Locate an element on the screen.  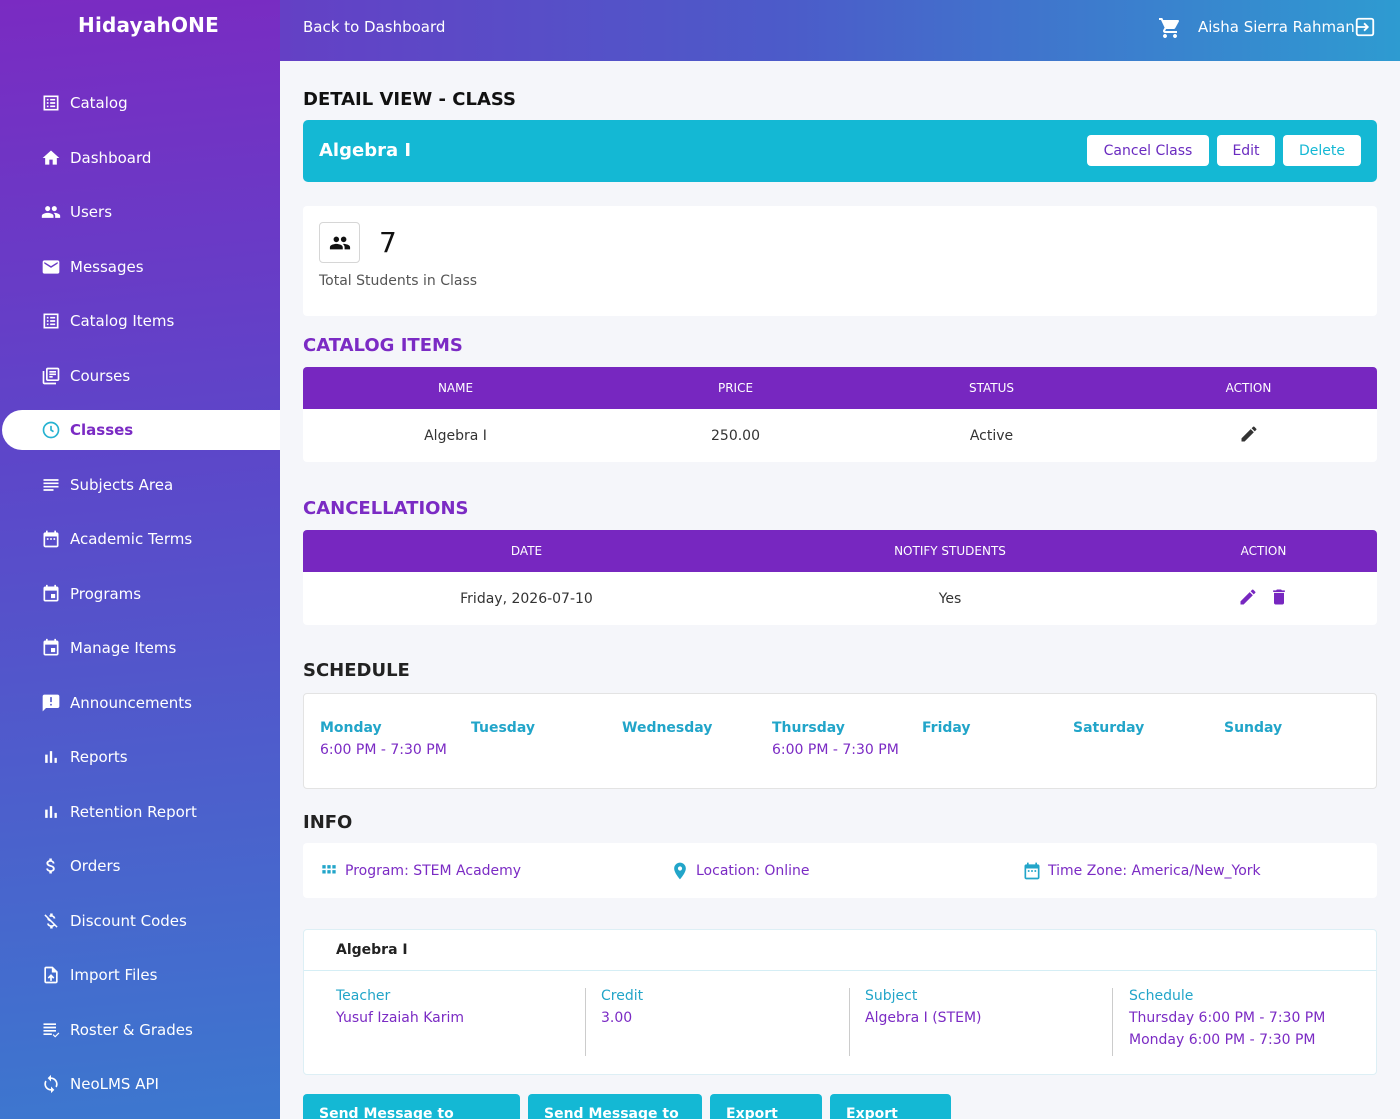
day-name: Monday is located at coordinates (351, 728).